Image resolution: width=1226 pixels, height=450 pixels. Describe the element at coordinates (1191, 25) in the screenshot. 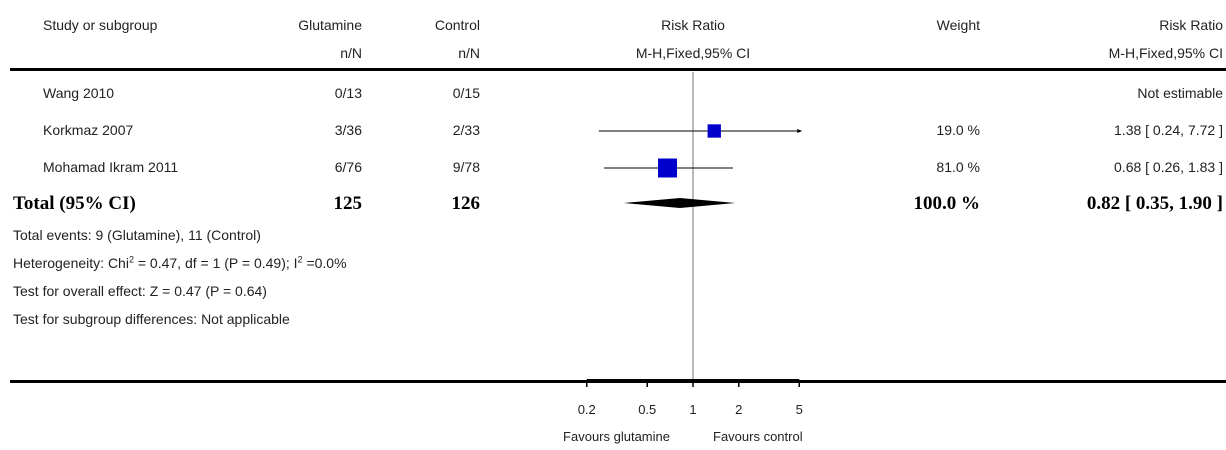

I see `header-risk-ratio: Risk Ratio` at that location.